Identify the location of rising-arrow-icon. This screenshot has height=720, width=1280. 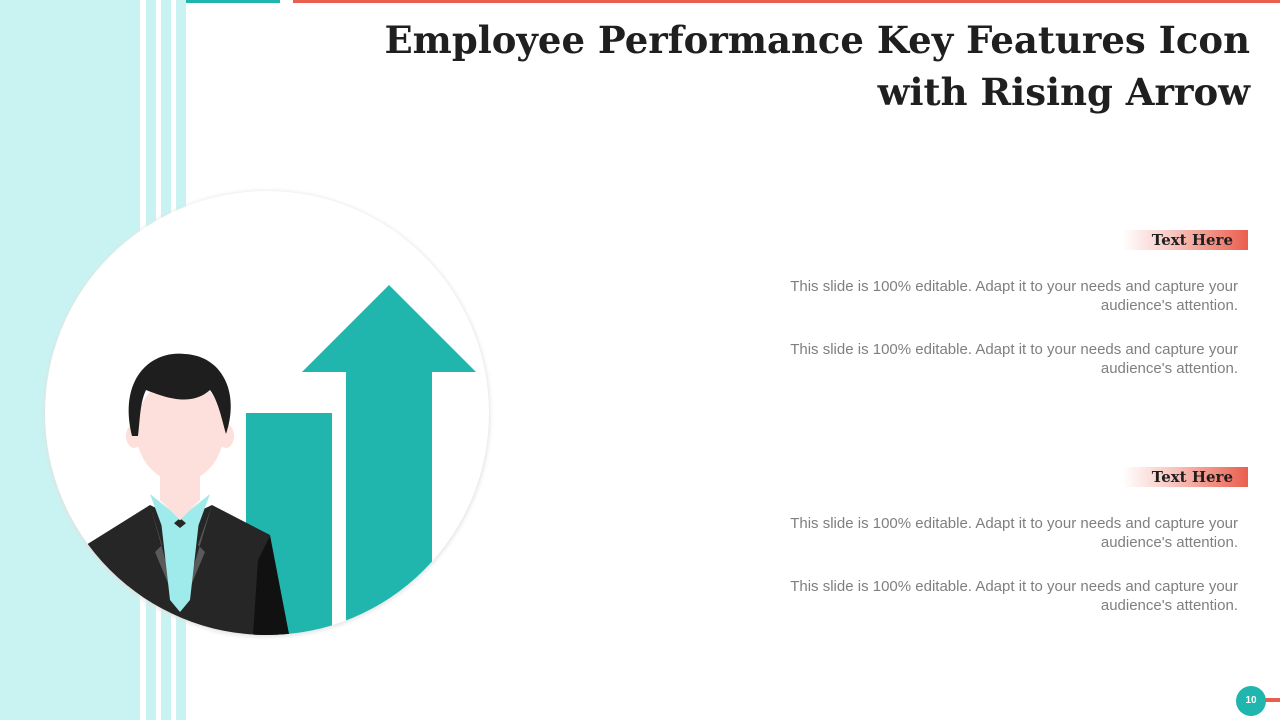
(389, 460).